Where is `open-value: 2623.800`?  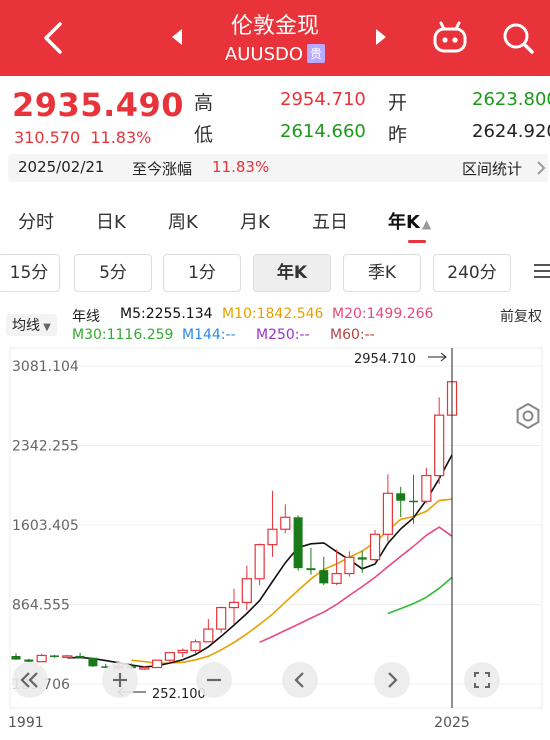 open-value: 2623.800 is located at coordinates (511, 99).